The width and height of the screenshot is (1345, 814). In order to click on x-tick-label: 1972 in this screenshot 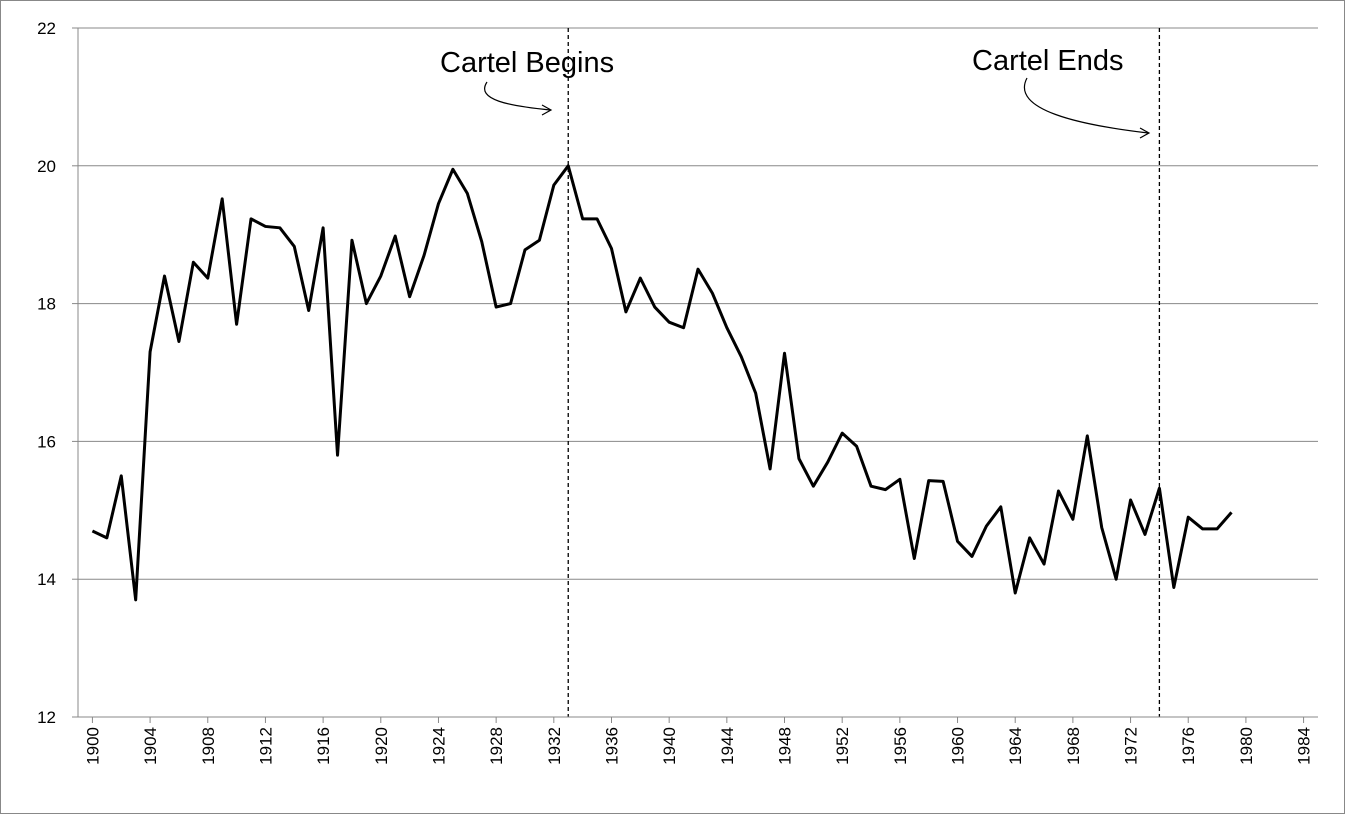, I will do `click(1131, 746)`.